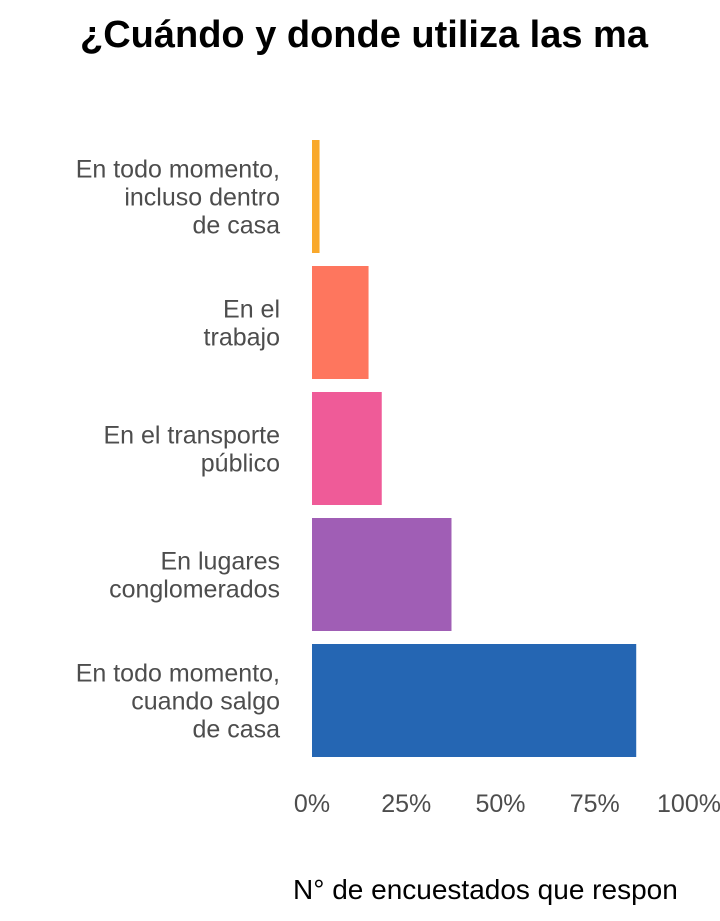 The height and width of the screenshot is (921, 720). I want to click on x-tick-label: 100%, so click(688, 804).